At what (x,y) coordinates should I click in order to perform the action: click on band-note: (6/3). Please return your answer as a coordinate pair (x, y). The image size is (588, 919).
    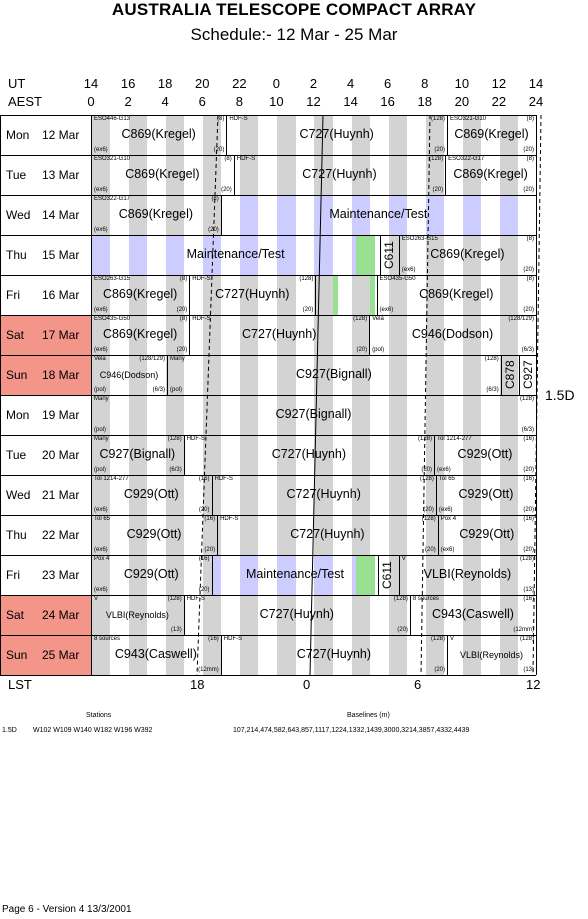
    Looking at the image, I should click on (527, 430).